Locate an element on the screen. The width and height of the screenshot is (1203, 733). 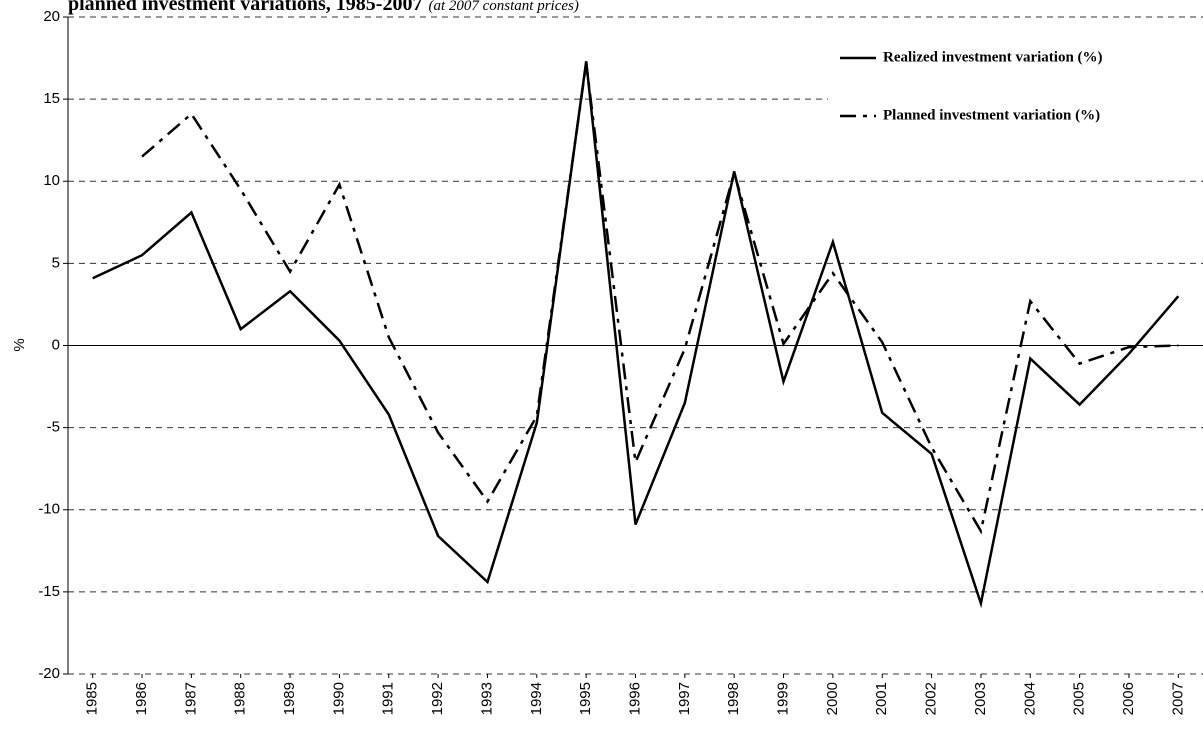
x-tick-label: 1990 is located at coordinates (338, 698).